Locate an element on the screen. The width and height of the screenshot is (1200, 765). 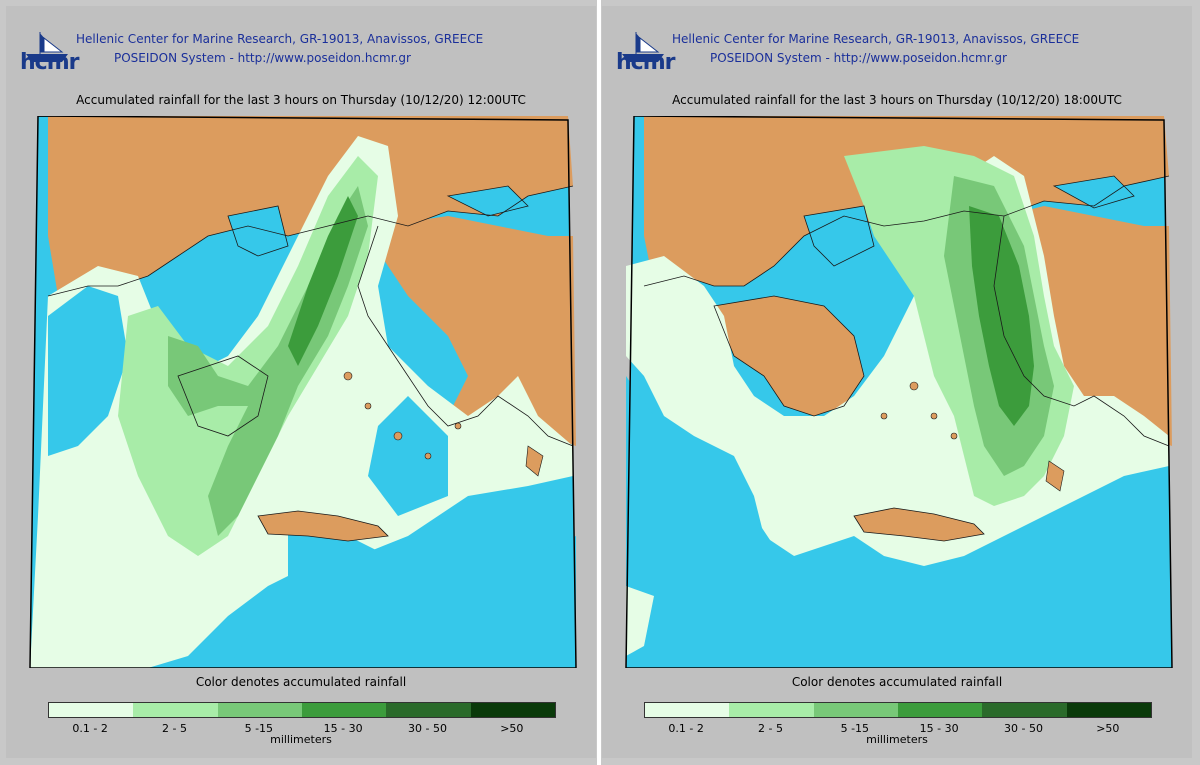
land-greece-south is located at coordinates (789, 356).